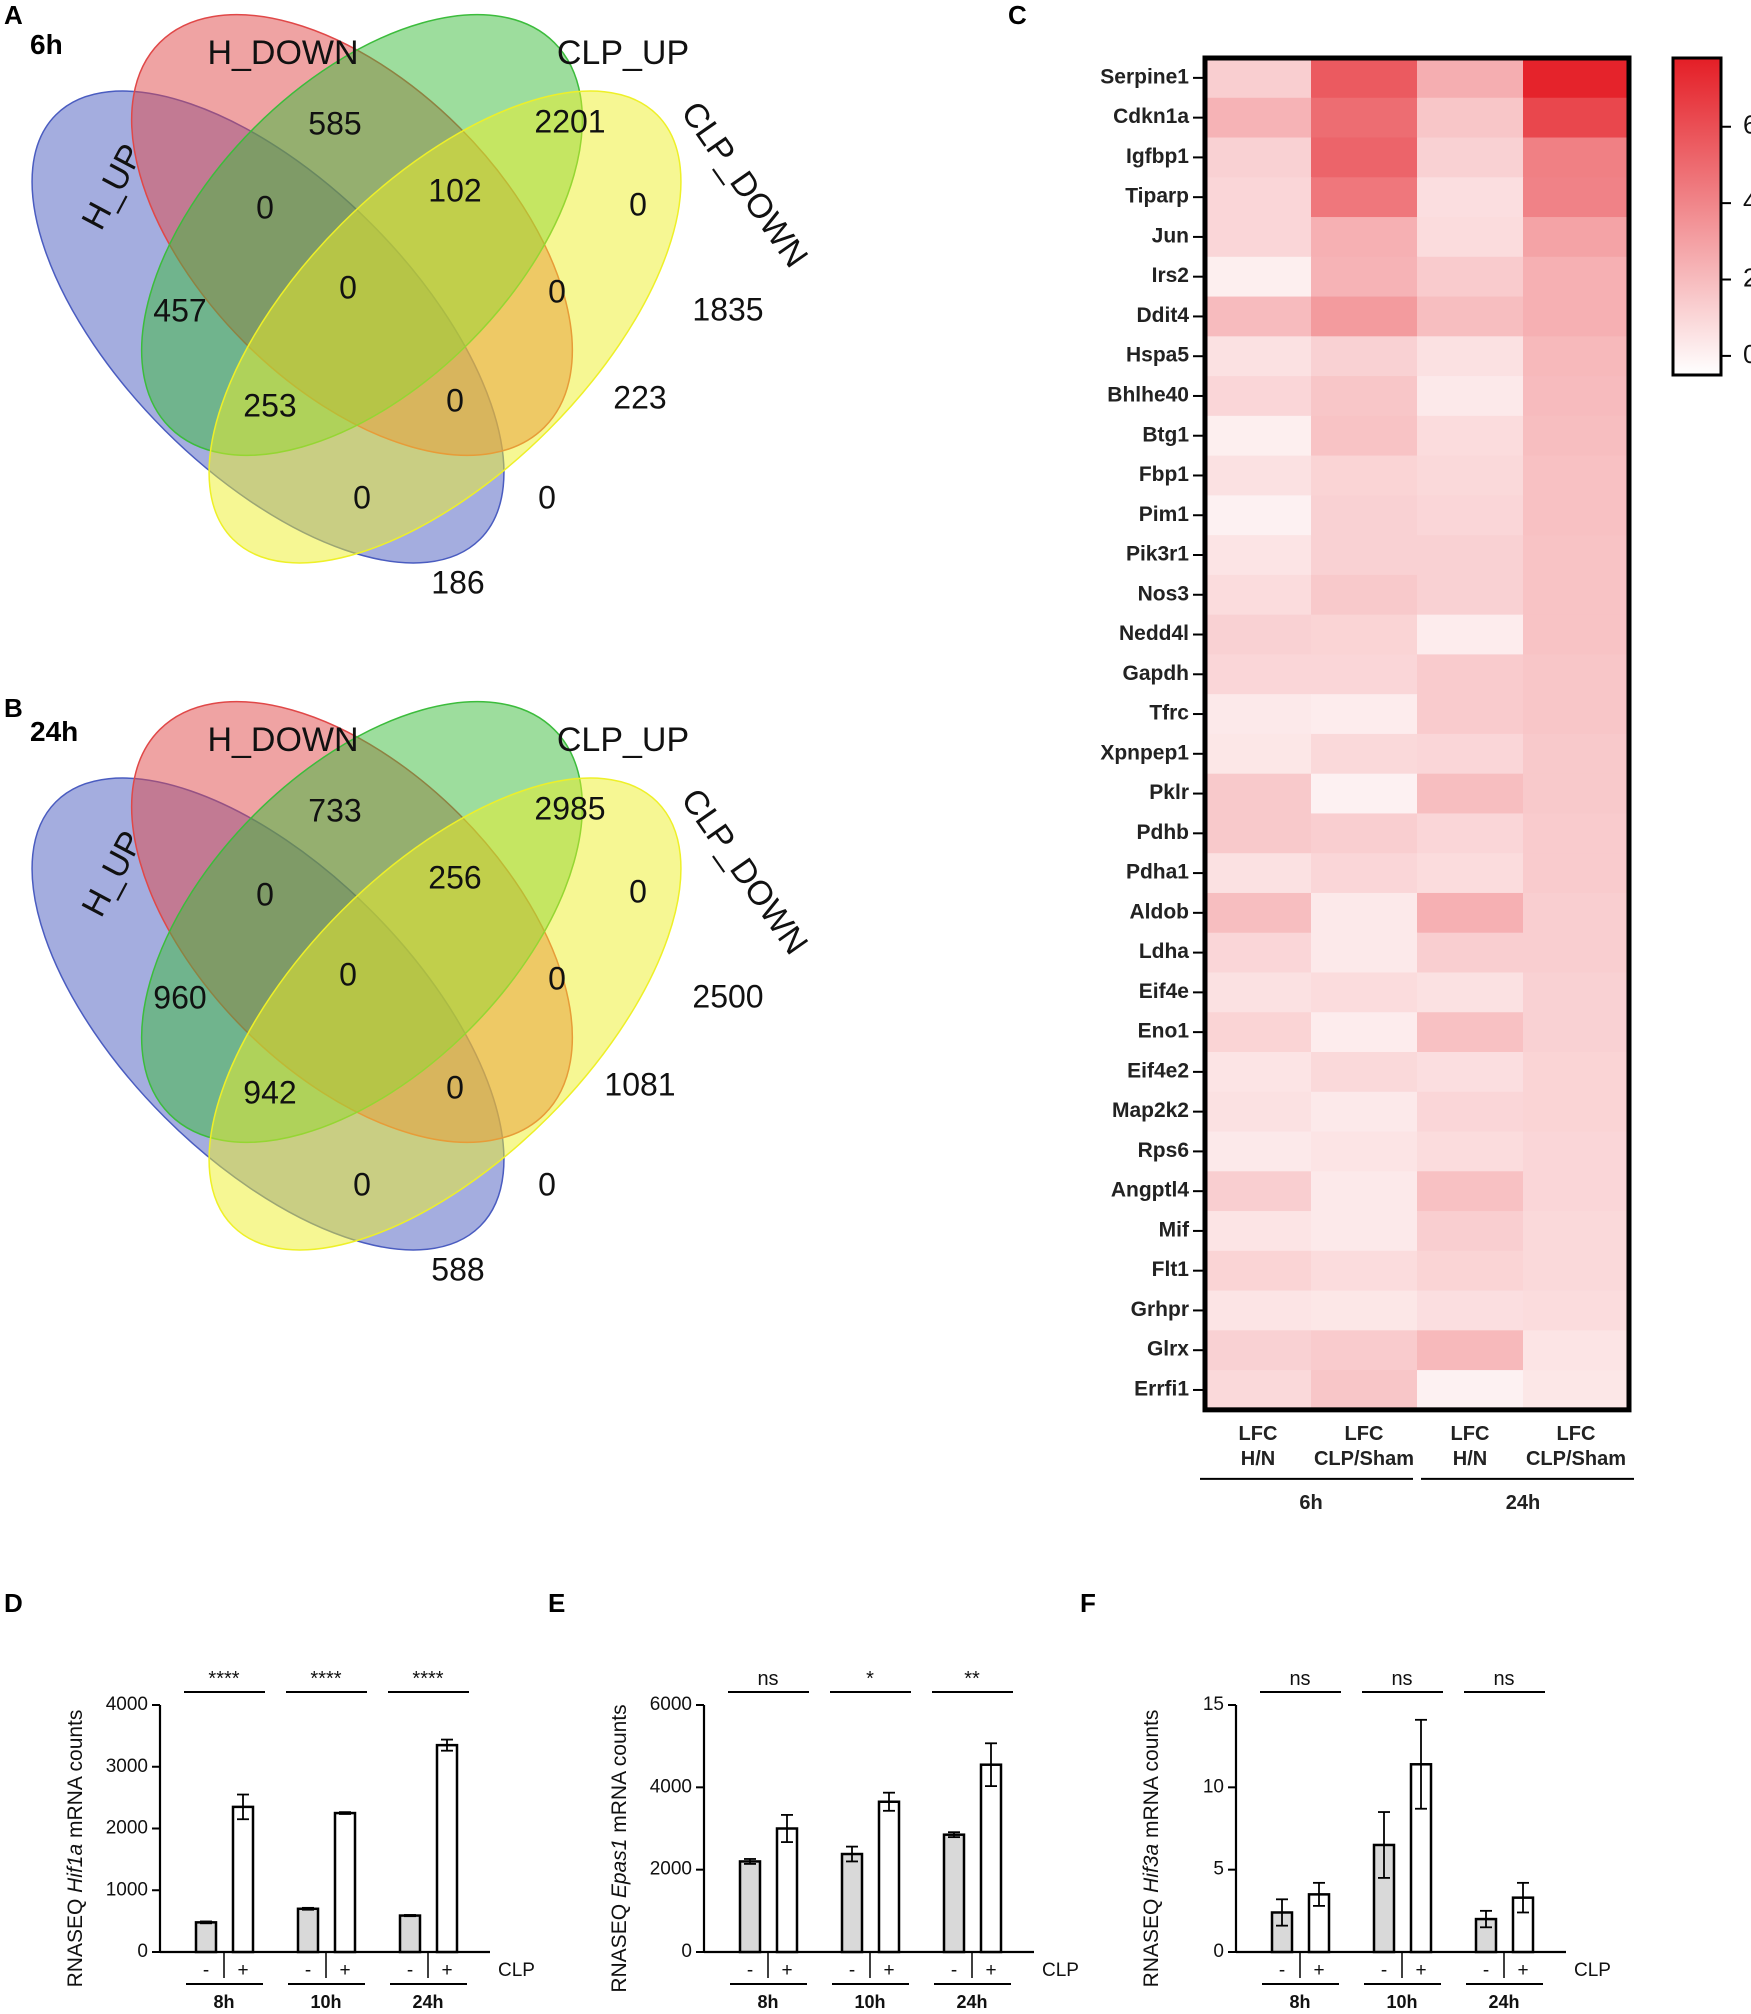  What do you see at coordinates (334, 123) in the screenshot?
I see `venn-region-count: 585` at bounding box center [334, 123].